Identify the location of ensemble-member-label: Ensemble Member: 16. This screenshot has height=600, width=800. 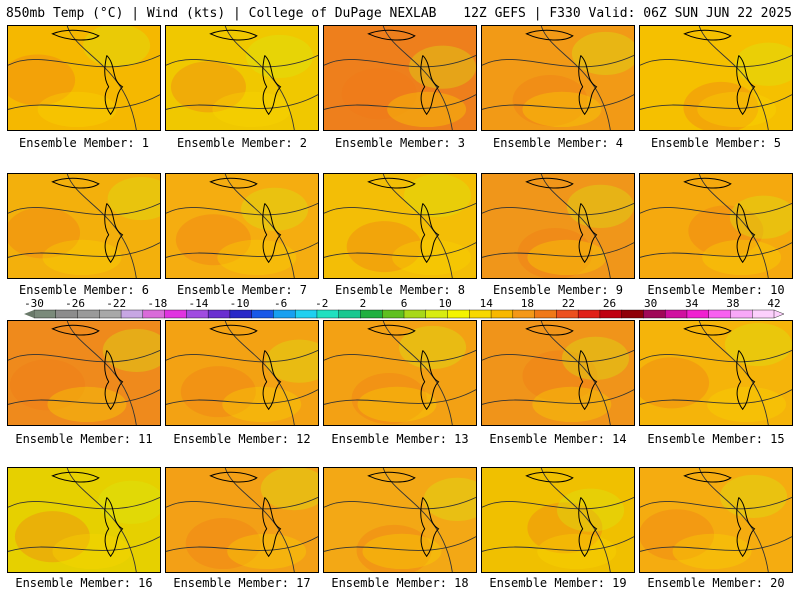
(84, 583).